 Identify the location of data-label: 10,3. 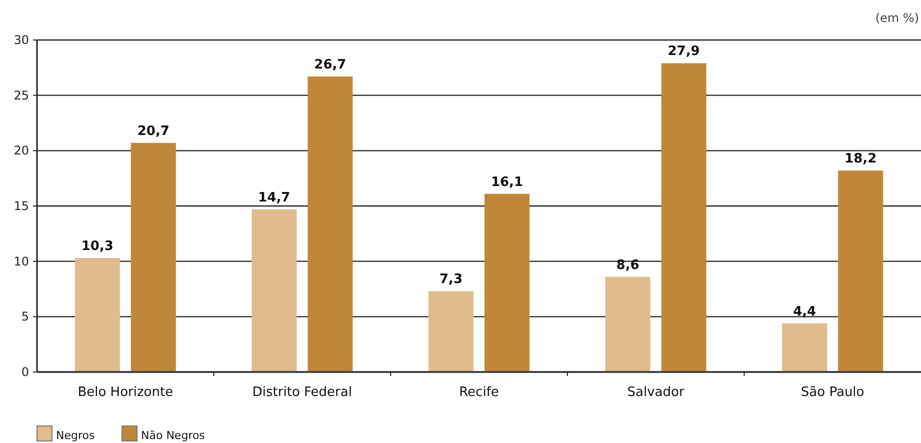
(97, 246).